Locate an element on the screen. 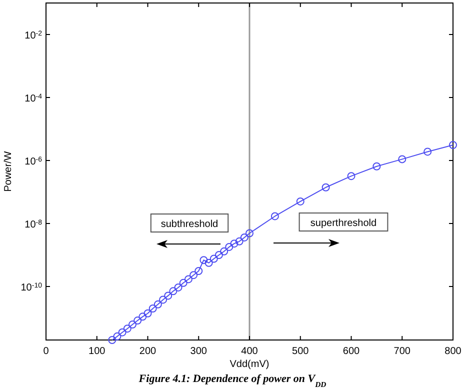 This screenshot has width=465, height=390. x-tick-label: 400 is located at coordinates (249, 351).